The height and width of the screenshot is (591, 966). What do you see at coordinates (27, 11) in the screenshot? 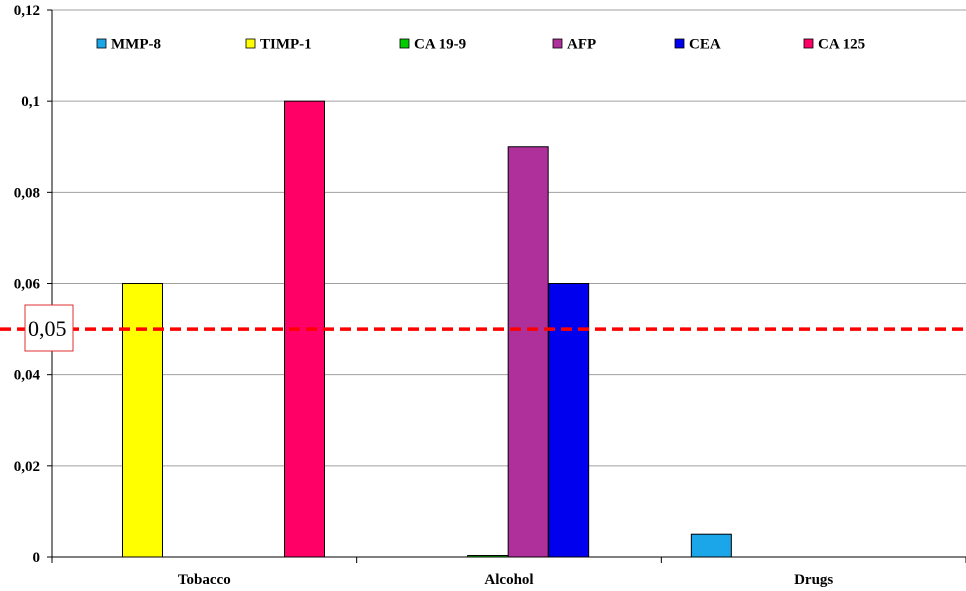
I see `y-tick-label: 0,12` at bounding box center [27, 11].